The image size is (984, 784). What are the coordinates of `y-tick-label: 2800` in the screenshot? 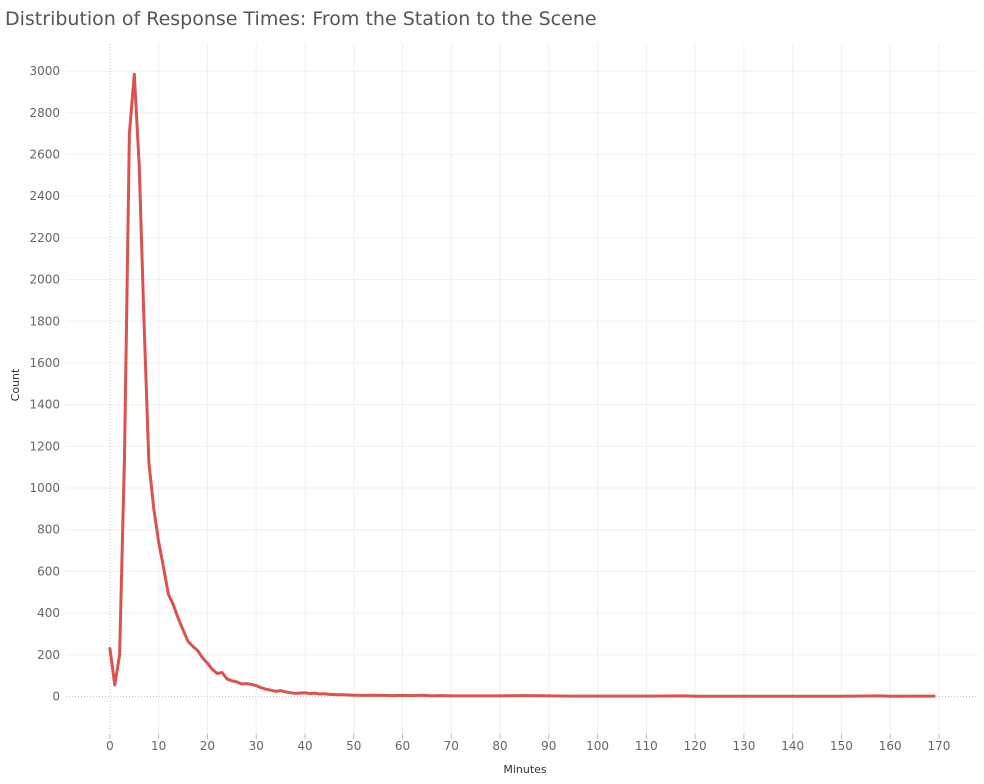 It's located at (44, 113).